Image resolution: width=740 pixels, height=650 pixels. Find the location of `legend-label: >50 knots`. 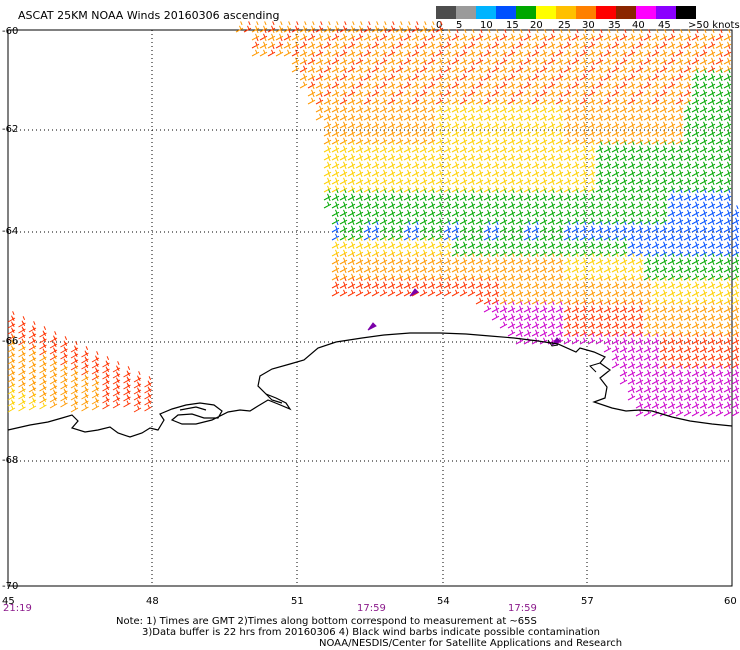

legend-label: >50 knots is located at coordinates (714, 25).